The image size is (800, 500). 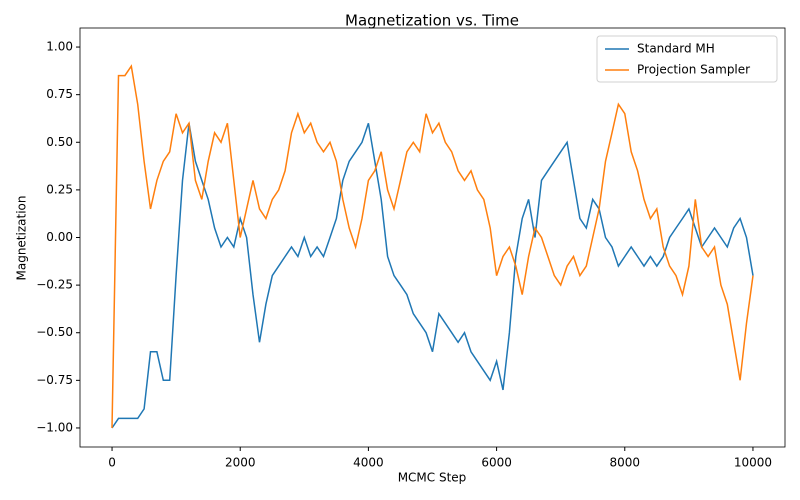 What do you see at coordinates (59, 189) in the screenshot?
I see `y-tick-label: 0.25` at bounding box center [59, 189].